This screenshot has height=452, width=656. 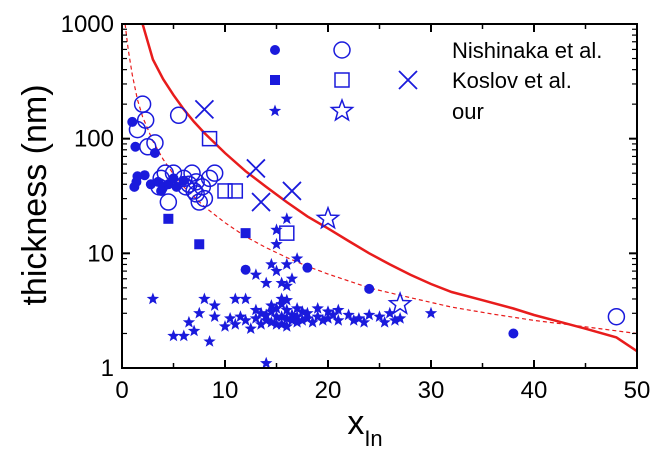 What do you see at coordinates (527, 50) in the screenshot?
I see `legend-label-nishinaka: Nishinaka et al.` at bounding box center [527, 50].